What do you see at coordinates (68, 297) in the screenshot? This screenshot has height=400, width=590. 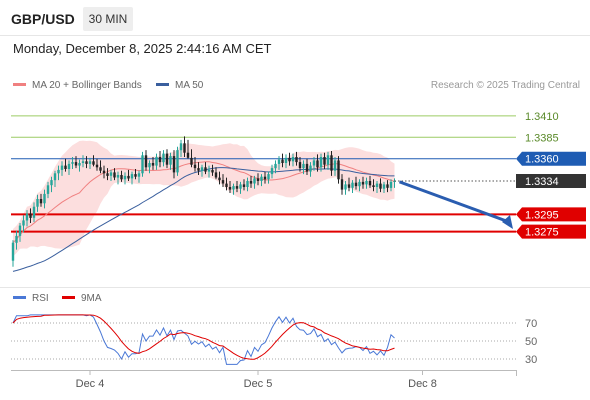 I see `ma9-swatch-icon` at bounding box center [68, 297].